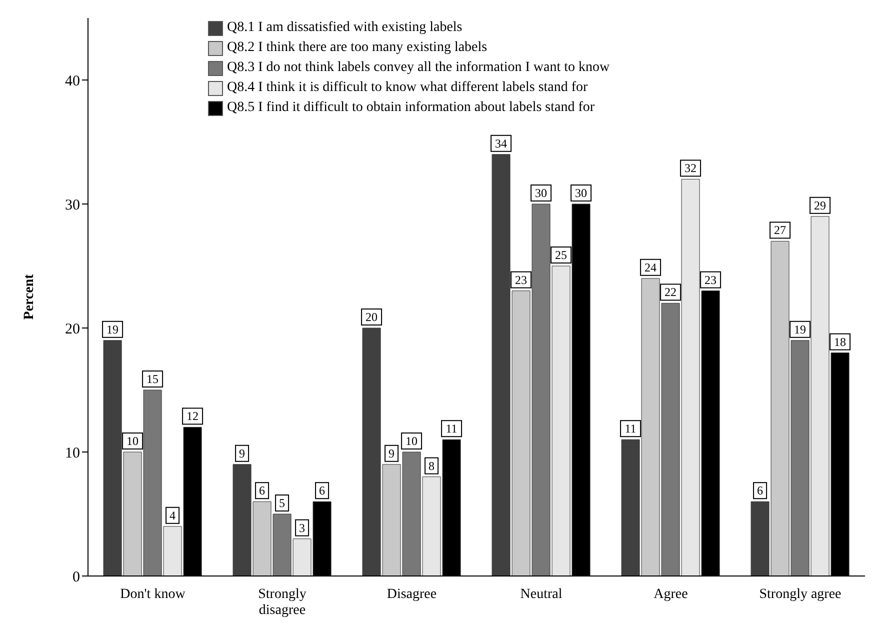  Describe the element at coordinates (411, 594) in the screenshot. I see `x-tick-label: Disagree` at that location.